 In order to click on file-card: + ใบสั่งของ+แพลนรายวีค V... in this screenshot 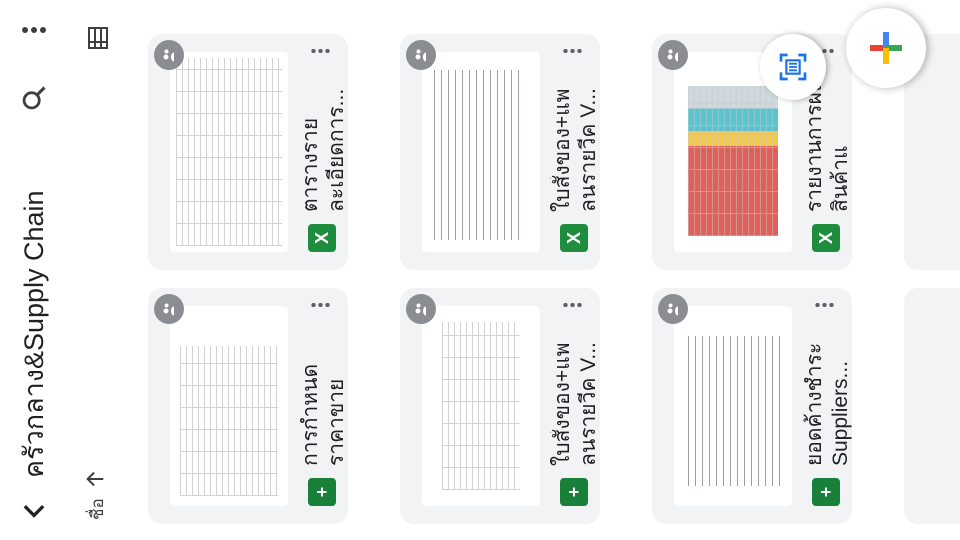, I will do `click(500, 406)`.